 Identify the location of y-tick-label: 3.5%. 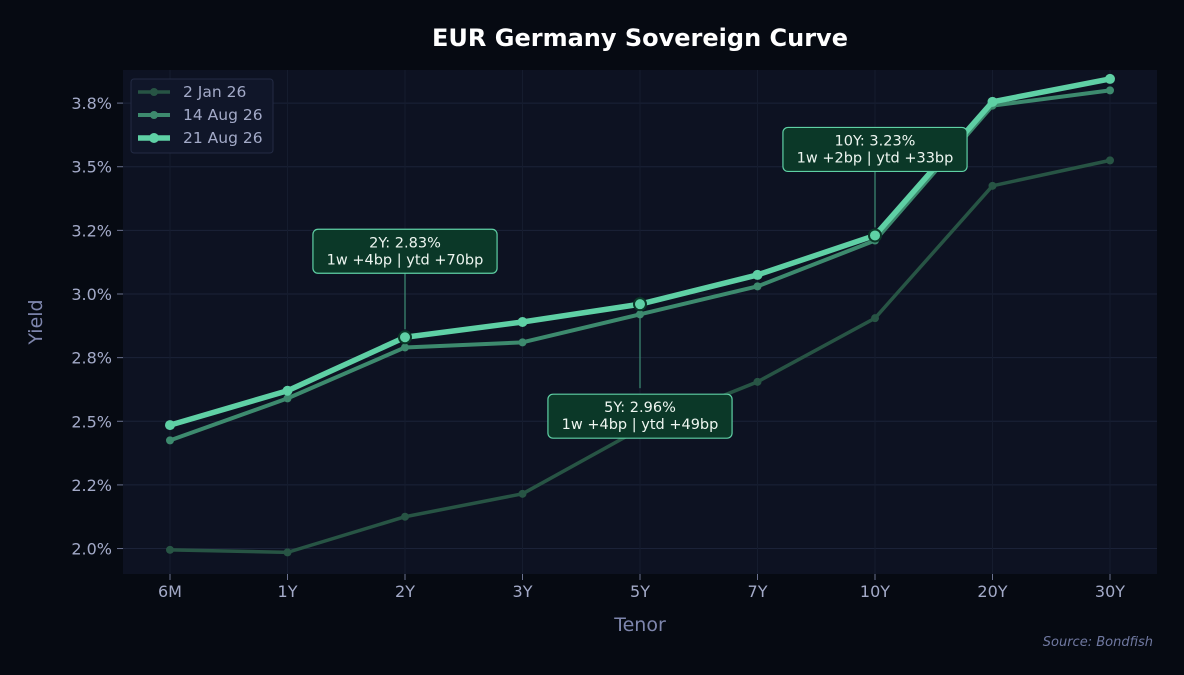
(91, 167).